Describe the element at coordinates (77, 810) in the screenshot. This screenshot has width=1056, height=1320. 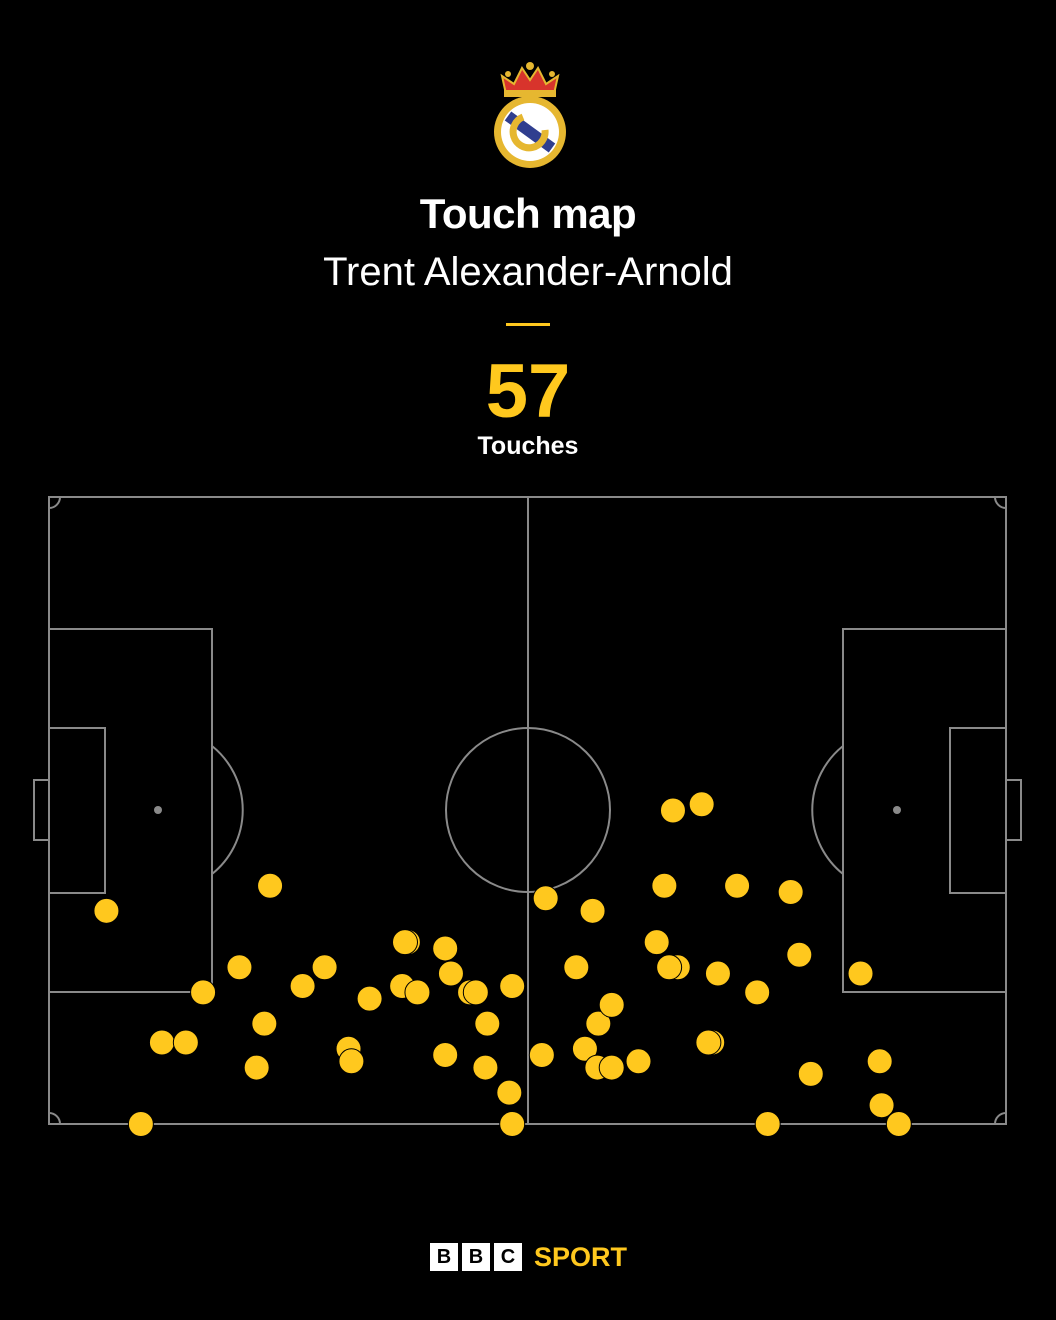
I see `left-six-yard-box` at that location.